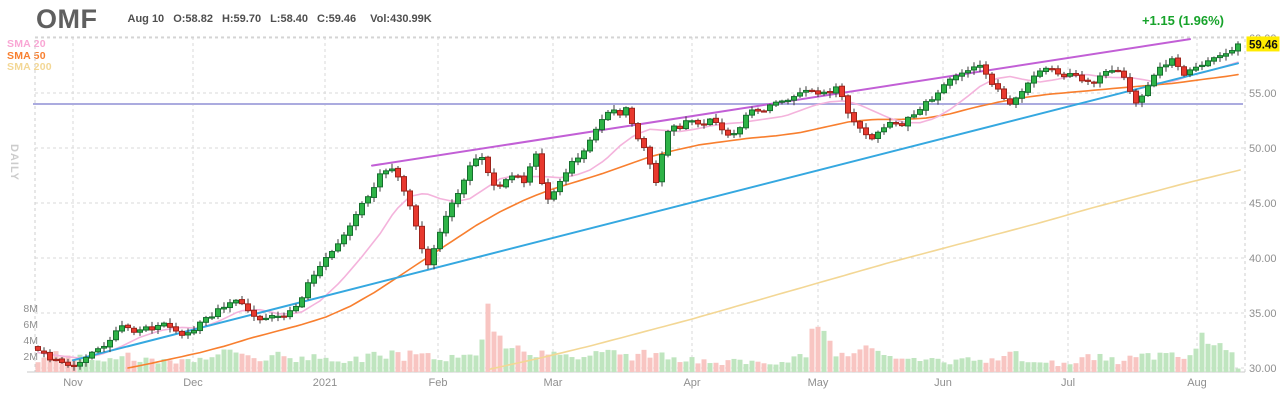 The width and height of the screenshot is (1280, 400). Describe the element at coordinates (553, 383) in the screenshot. I see `svg-text: Mar` at that location.